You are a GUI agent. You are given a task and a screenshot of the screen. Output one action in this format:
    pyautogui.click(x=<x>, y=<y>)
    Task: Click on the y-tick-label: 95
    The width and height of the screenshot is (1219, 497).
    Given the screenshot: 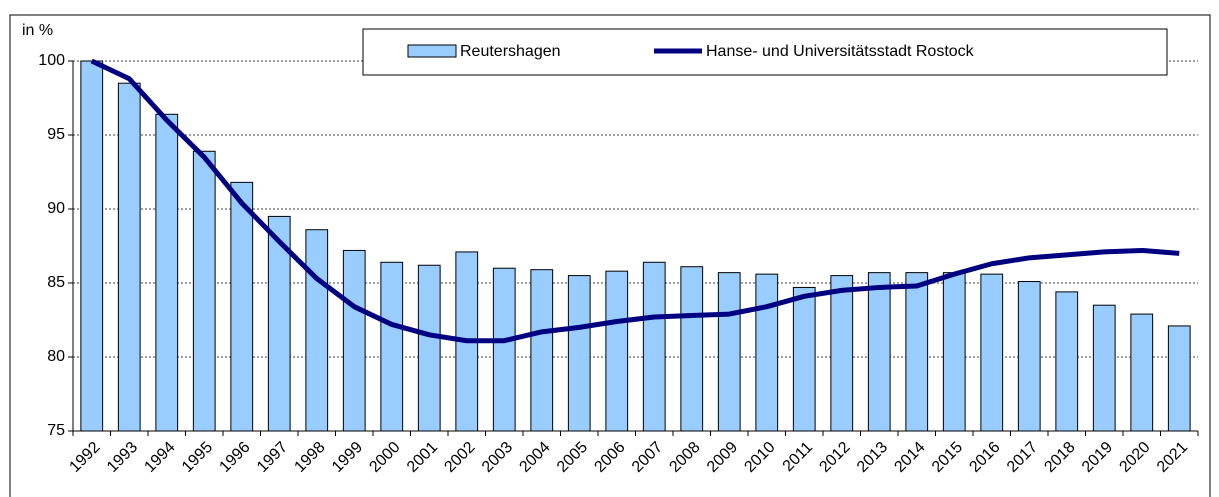 What is the action you would take?
    pyautogui.click(x=56, y=134)
    